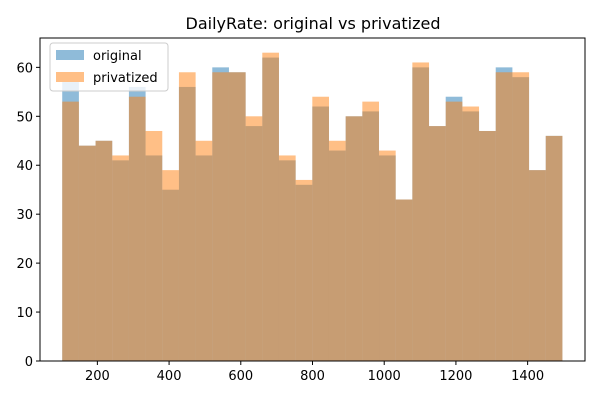  Describe the element at coordinates (313, 23) in the screenshot. I see `chart-title: DailyRate: original vs privatized` at that location.